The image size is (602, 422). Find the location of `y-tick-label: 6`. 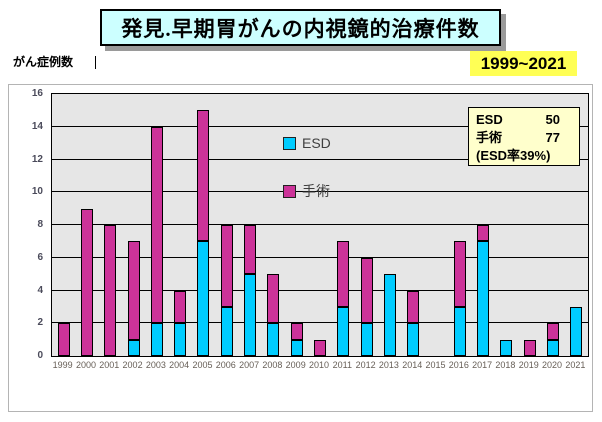

y-tick-label: 6 is located at coordinates (40, 257).